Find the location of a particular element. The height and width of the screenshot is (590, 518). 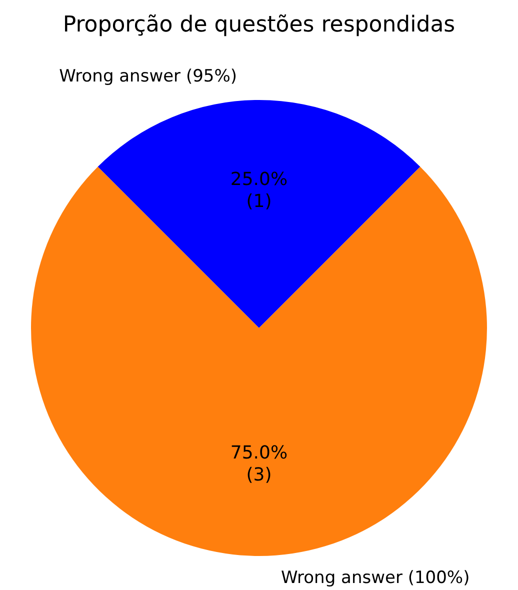

slice-label: Wrong answer (100%) is located at coordinates (375, 578).